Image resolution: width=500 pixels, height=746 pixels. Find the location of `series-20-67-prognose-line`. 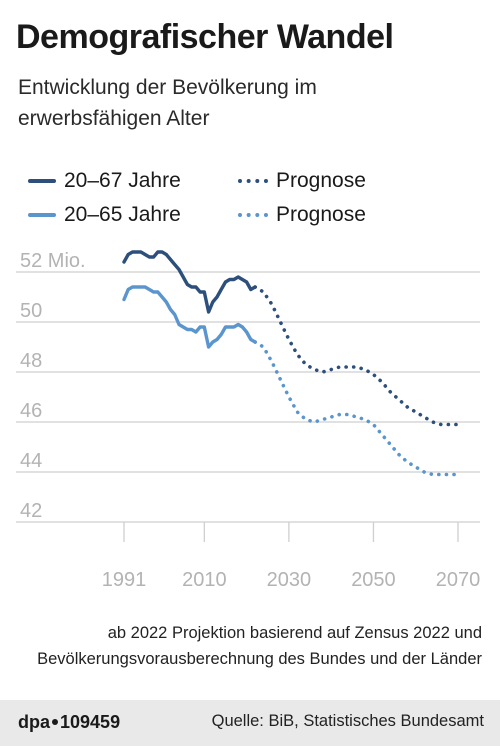

series-20-67-prognose-line is located at coordinates (356, 356).